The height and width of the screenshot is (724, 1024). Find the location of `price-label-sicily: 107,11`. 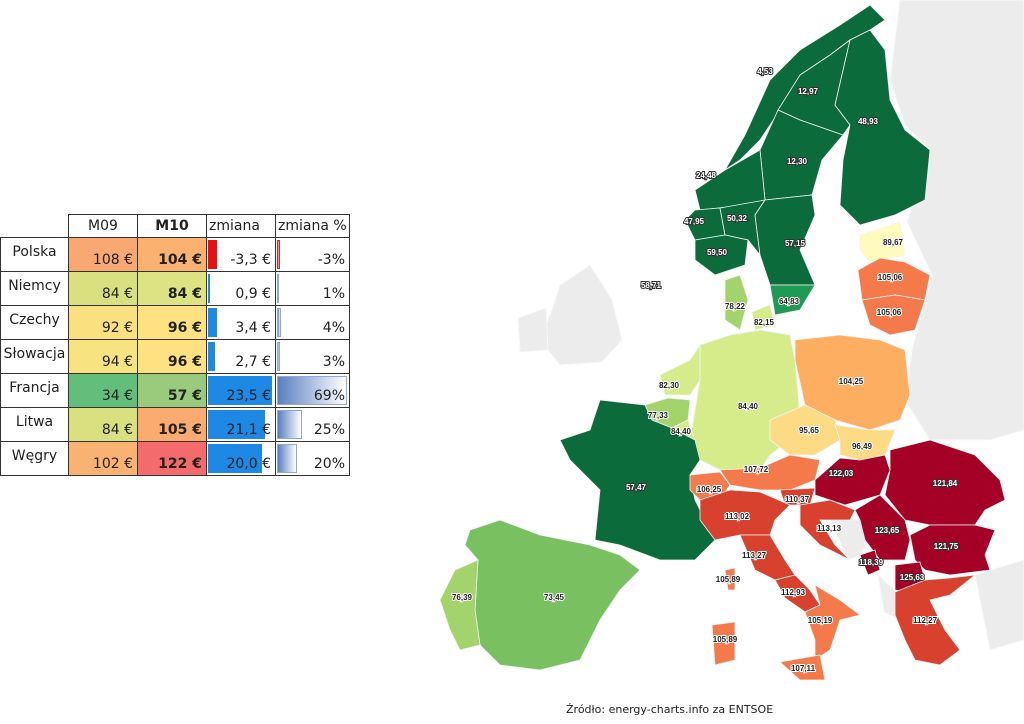

price-label-sicily: 107,11 is located at coordinates (803, 668).